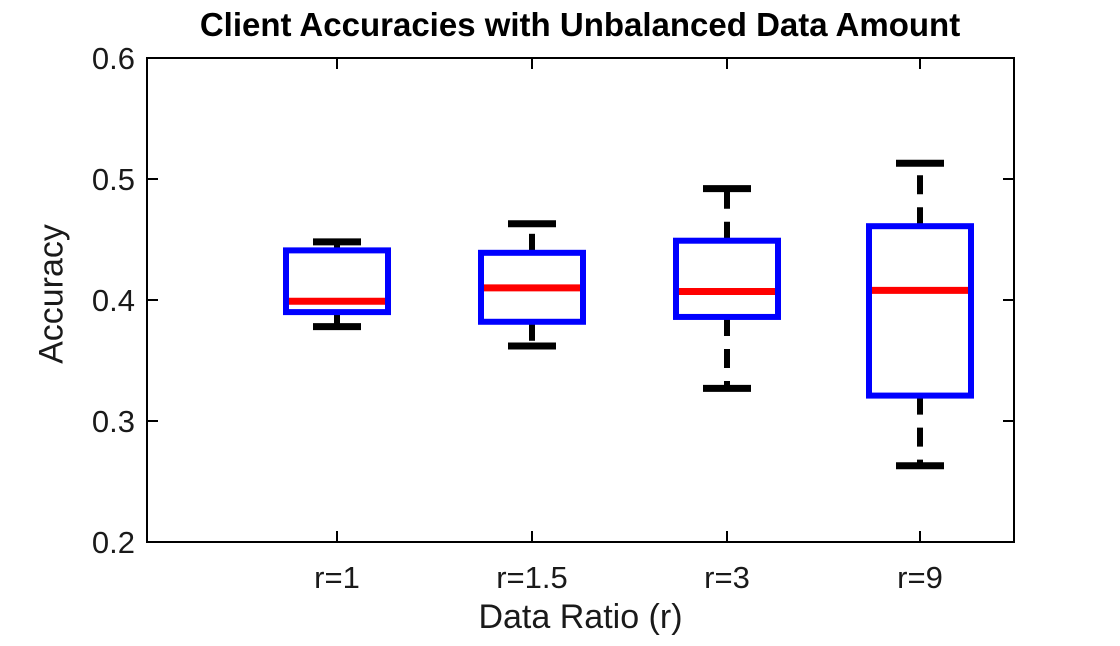  I want to click on y-tick-label: 0.2, so click(113, 542).